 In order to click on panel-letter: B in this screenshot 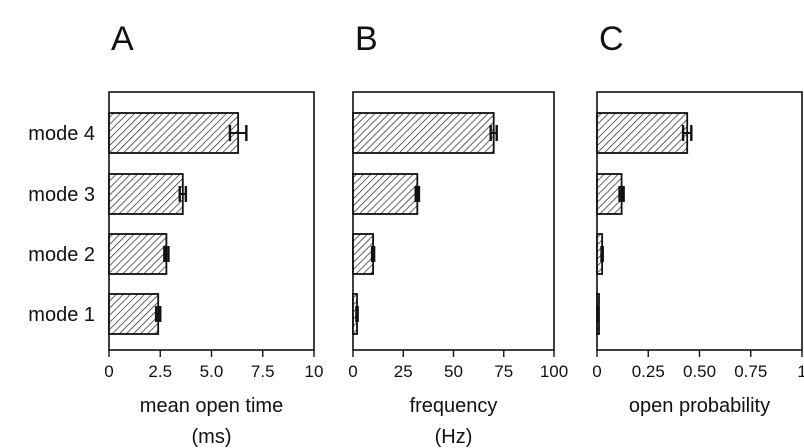, I will do `click(366, 39)`.